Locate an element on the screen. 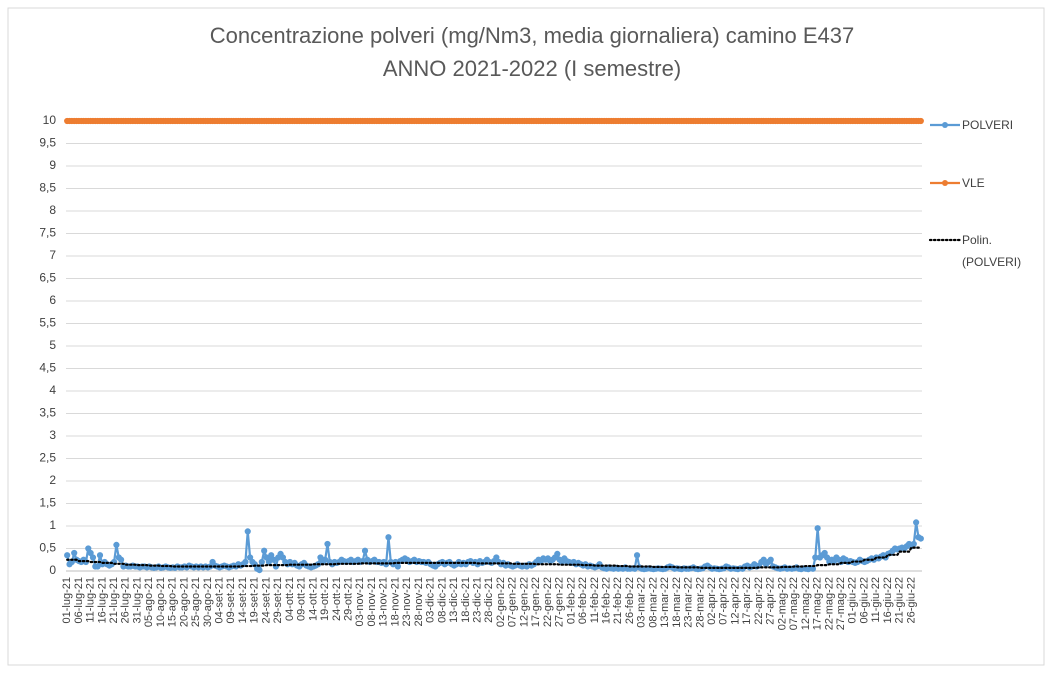 This screenshot has height=673, width=1052. x-tick-label: 31-lug-21 is located at coordinates (137, 600).